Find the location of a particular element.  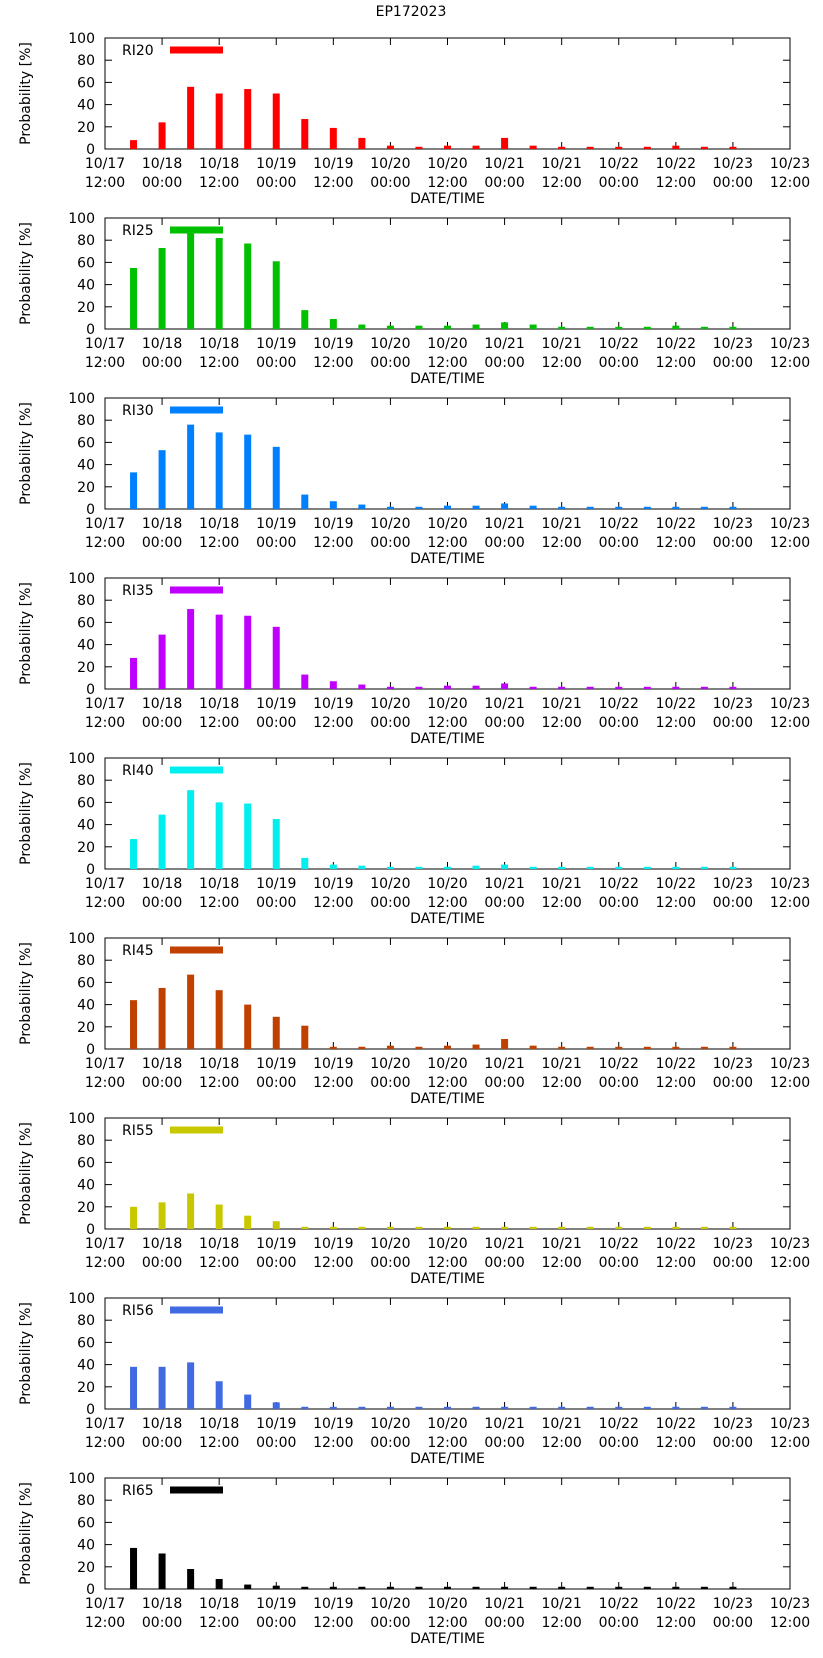

y-tick-label: 80 is located at coordinates (86, 421).